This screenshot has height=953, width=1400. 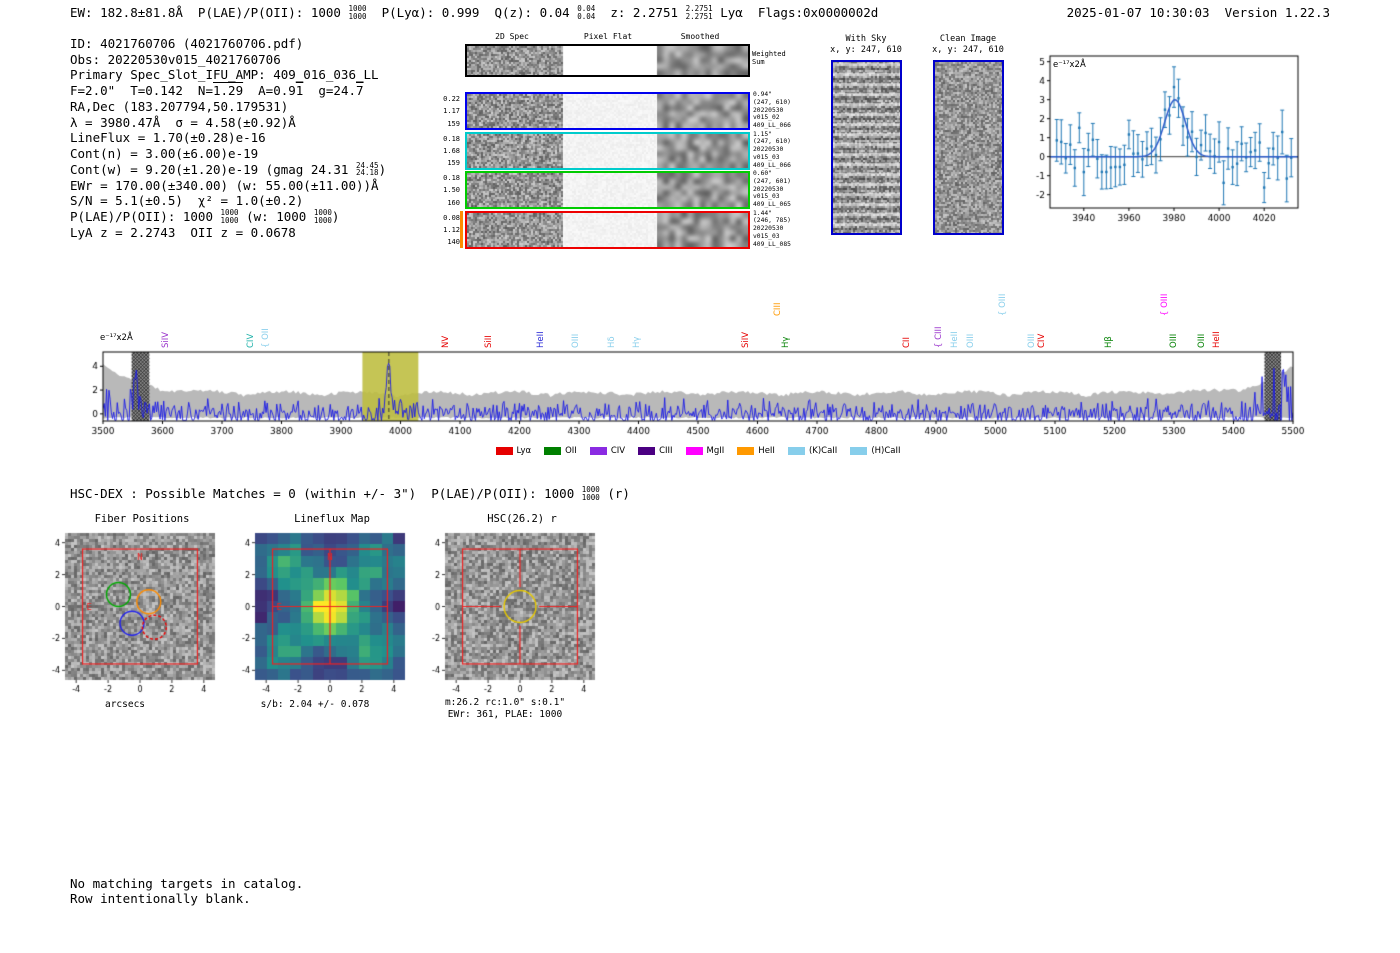 What do you see at coordinates (1108, 342) in the screenshot?
I see `emission-line-label: Hβ` at bounding box center [1108, 342].